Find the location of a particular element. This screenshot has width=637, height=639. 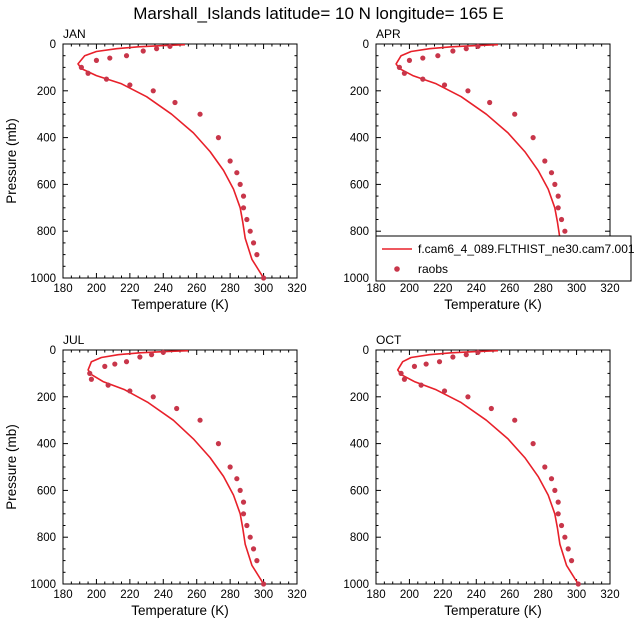

x-tick-label: 240 is located at coordinates (476, 595).